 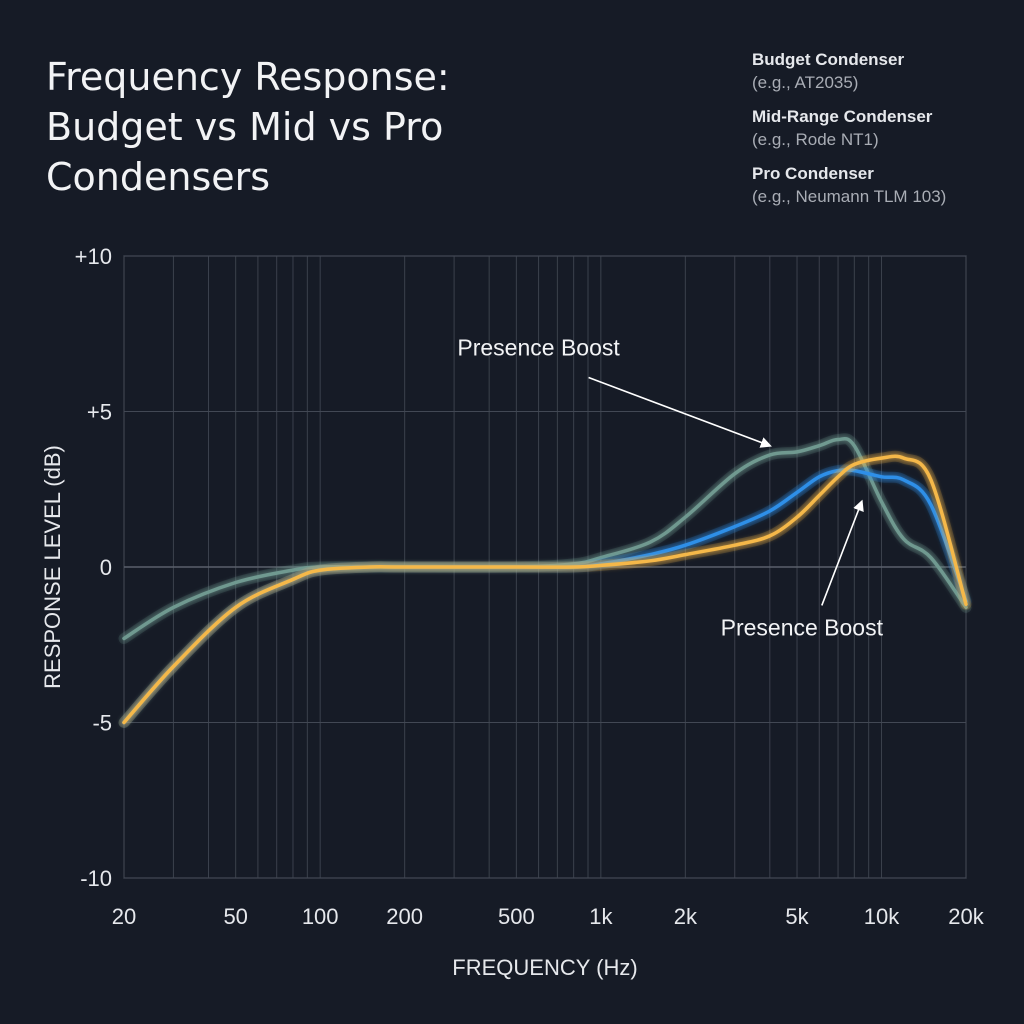 What do you see at coordinates (235, 916) in the screenshot?
I see `x-tick-label-1: 50` at bounding box center [235, 916].